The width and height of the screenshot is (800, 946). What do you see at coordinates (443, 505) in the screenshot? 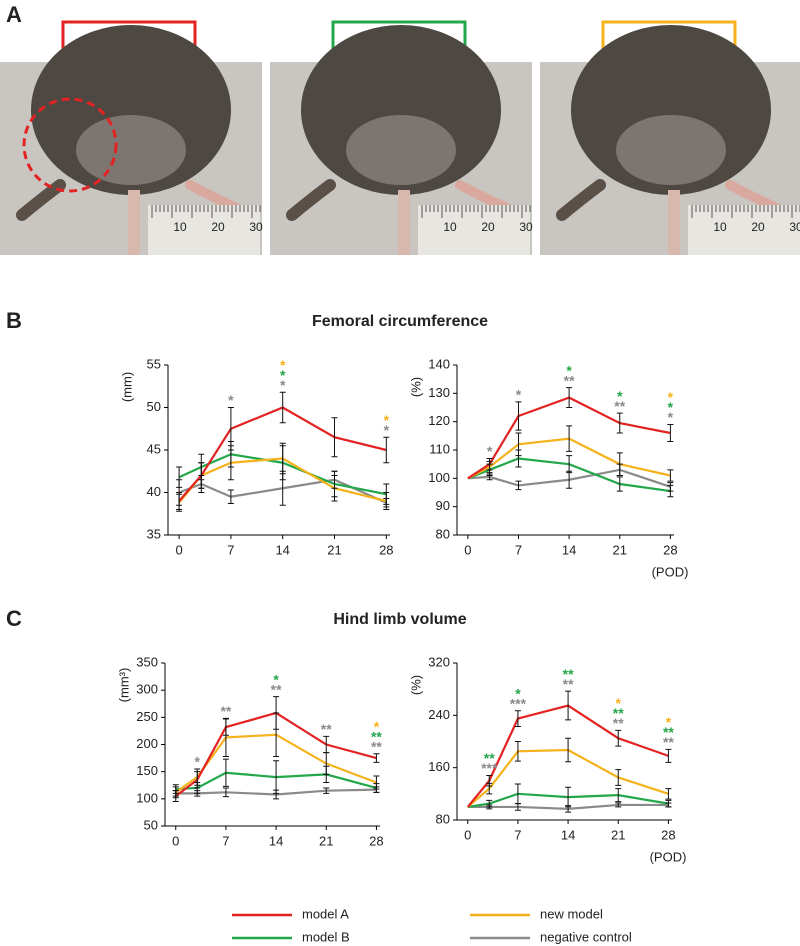
I see `y-tick-label: 90` at bounding box center [443, 505].